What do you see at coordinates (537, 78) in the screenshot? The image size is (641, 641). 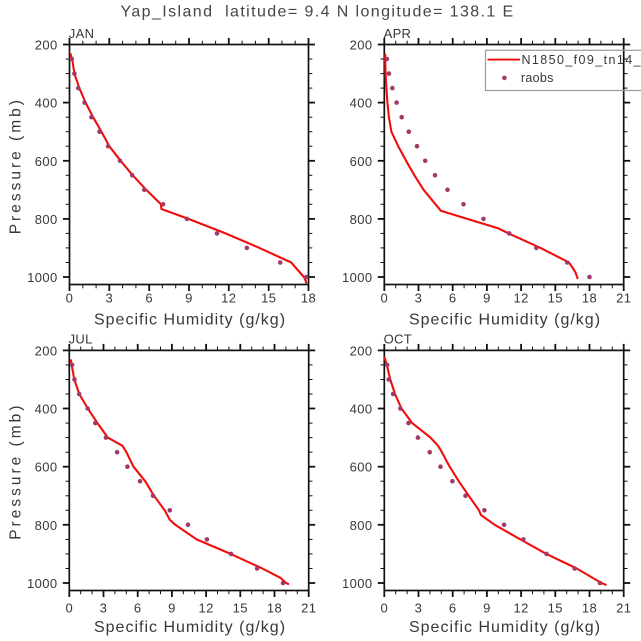 I see `svg-text: raobs` at bounding box center [537, 78].